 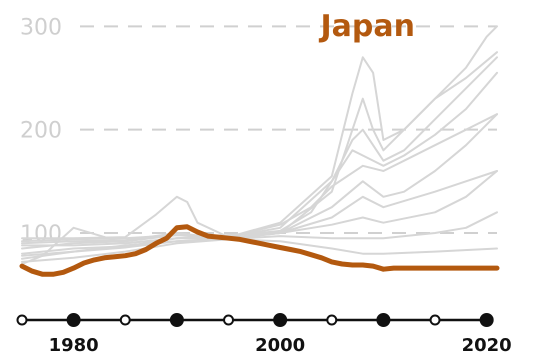 What do you see at coordinates (41, 27) in the screenshot?
I see `y-tick-label-300: 300` at bounding box center [41, 27].